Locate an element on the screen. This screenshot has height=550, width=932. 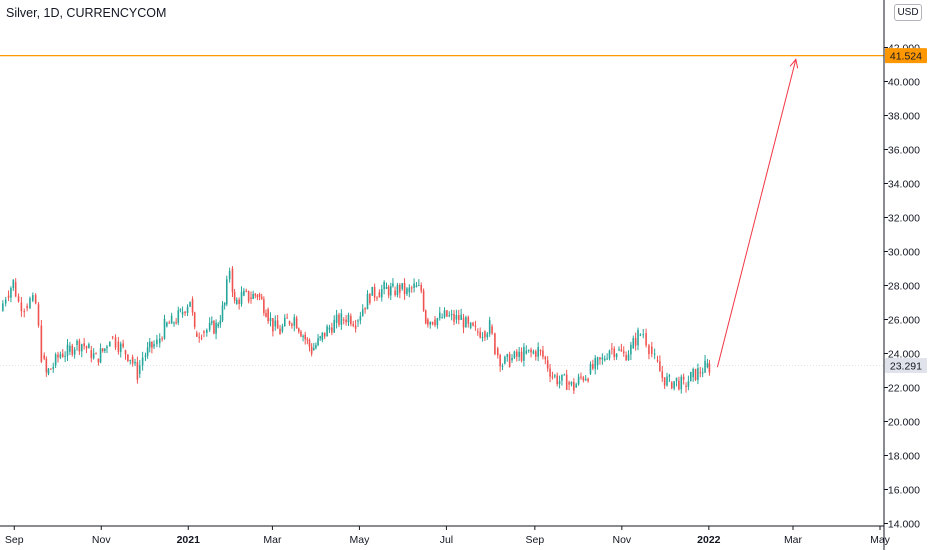
x-tick-label: Sep is located at coordinates (535, 540).